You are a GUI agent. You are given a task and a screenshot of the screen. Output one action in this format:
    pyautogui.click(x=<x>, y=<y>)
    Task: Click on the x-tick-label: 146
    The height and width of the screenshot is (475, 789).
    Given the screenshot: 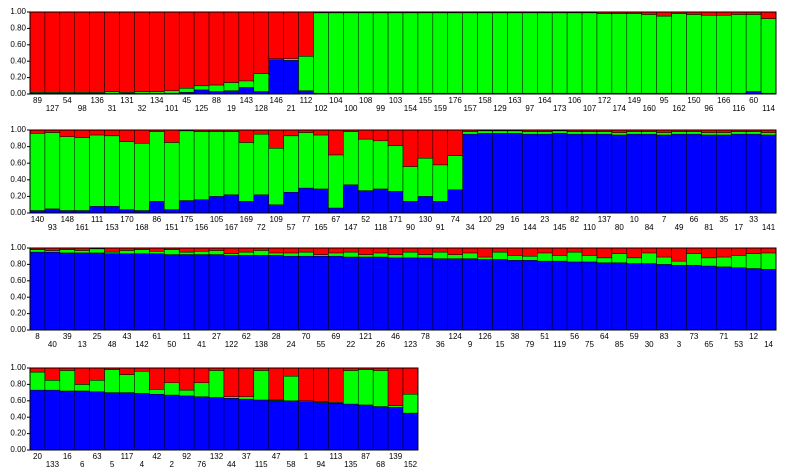 What is the action you would take?
    pyautogui.click(x=277, y=100)
    